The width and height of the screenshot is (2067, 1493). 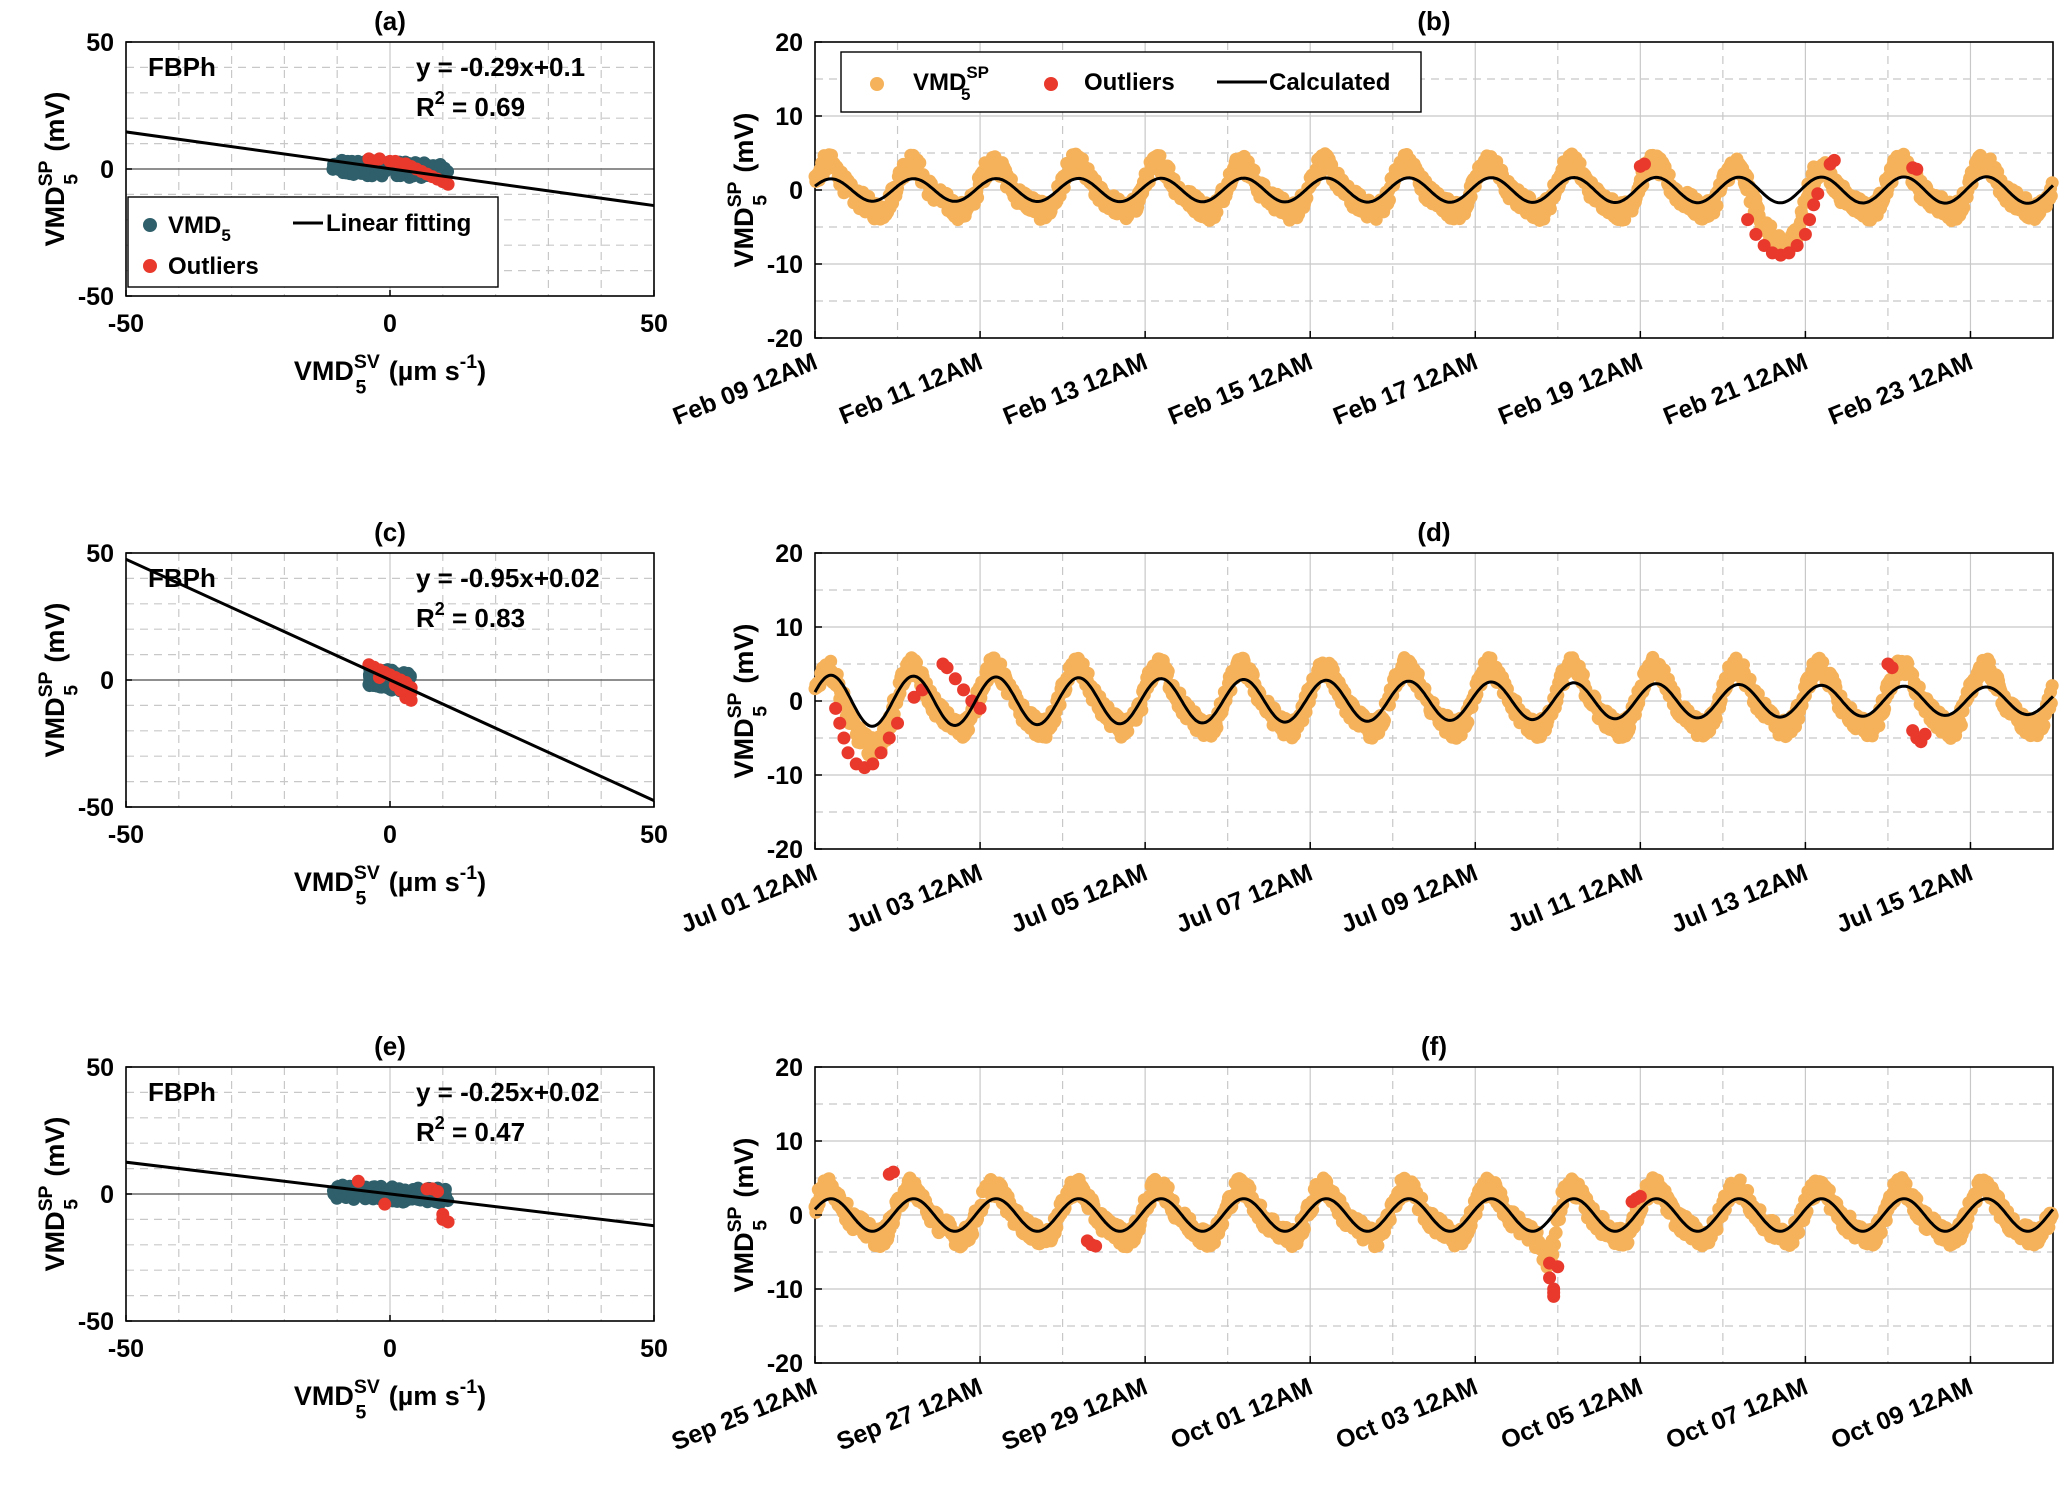 What do you see at coordinates (1434, 190) in the screenshot?
I see `calculated-line` at bounding box center [1434, 190].